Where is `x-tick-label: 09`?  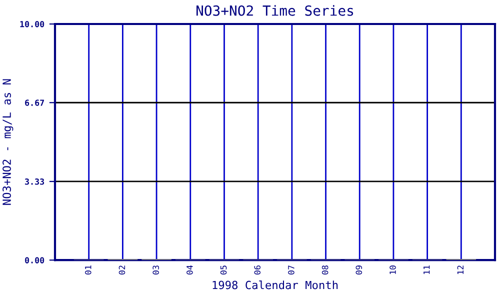 x-tick-label: 09 is located at coordinates (359, 270).